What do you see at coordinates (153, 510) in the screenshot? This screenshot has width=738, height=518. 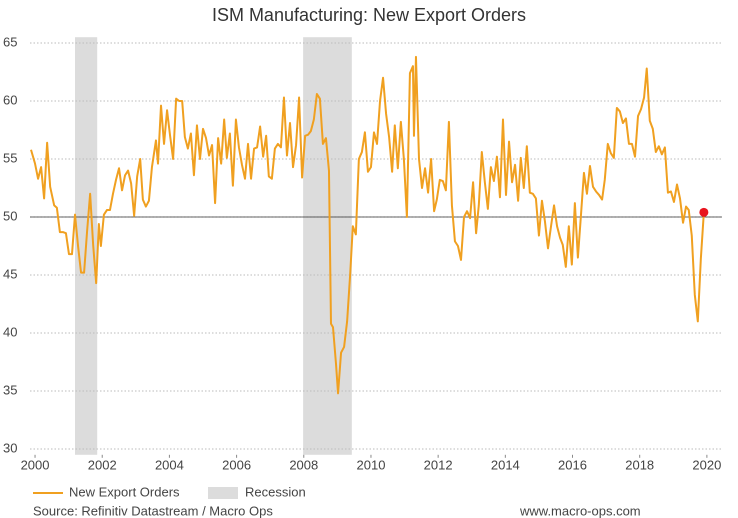 I see `source: Source: Refinitiv Datastream / Macro Ops` at bounding box center [153, 510].